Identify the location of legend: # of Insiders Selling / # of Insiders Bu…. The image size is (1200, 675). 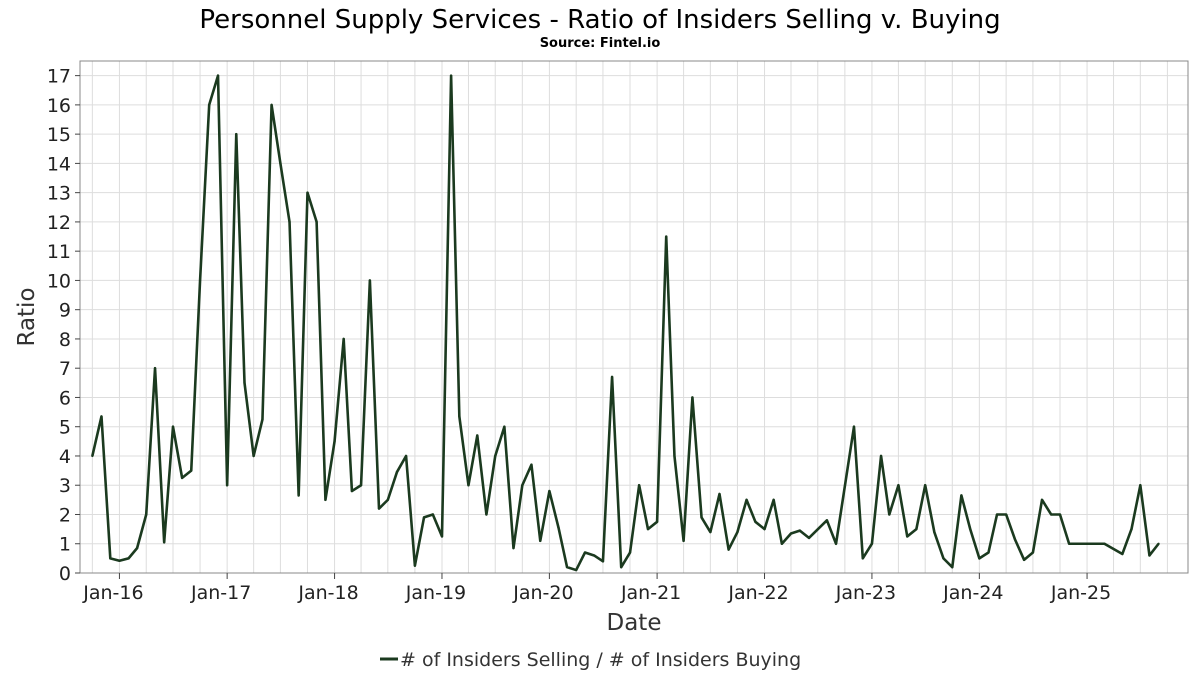
(590, 660).